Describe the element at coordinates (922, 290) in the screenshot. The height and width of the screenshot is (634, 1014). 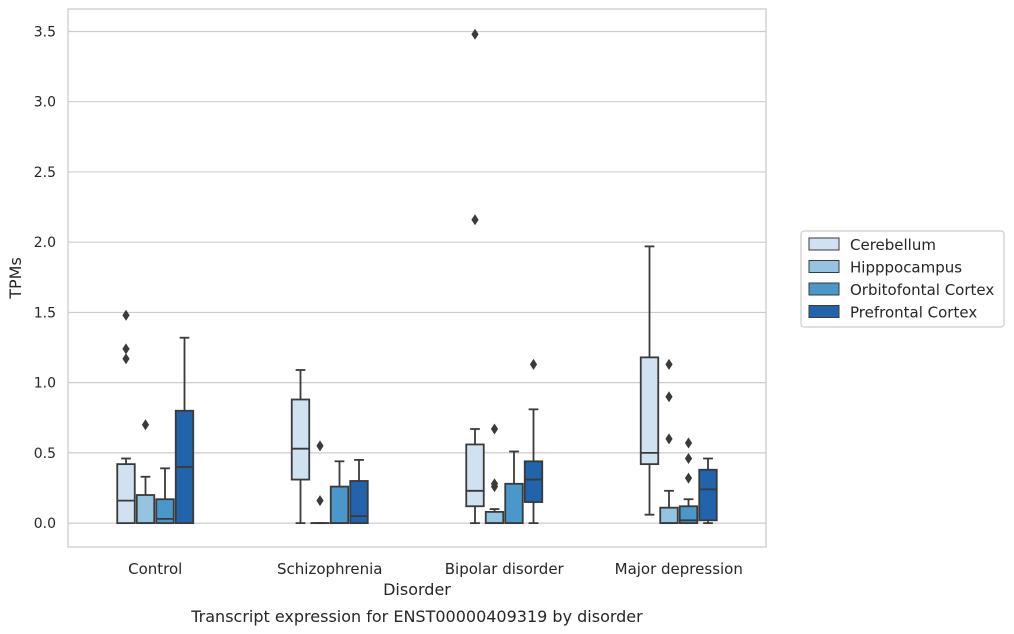
I see `legend-label: Orbitofontal Cortex` at that location.